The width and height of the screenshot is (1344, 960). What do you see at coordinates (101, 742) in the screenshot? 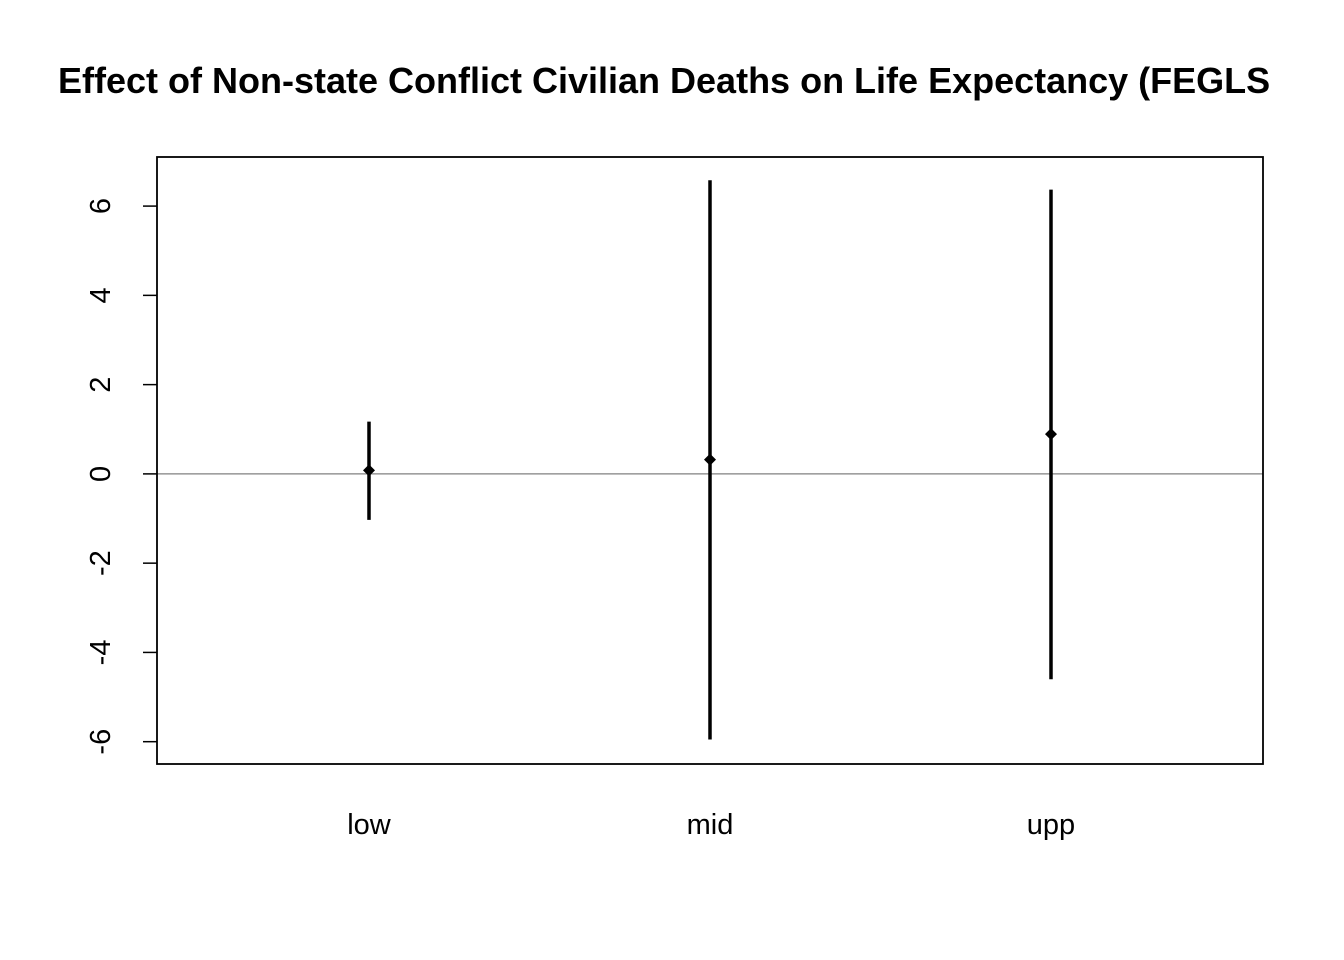
I see `y-tick-label: -6` at bounding box center [101, 742].